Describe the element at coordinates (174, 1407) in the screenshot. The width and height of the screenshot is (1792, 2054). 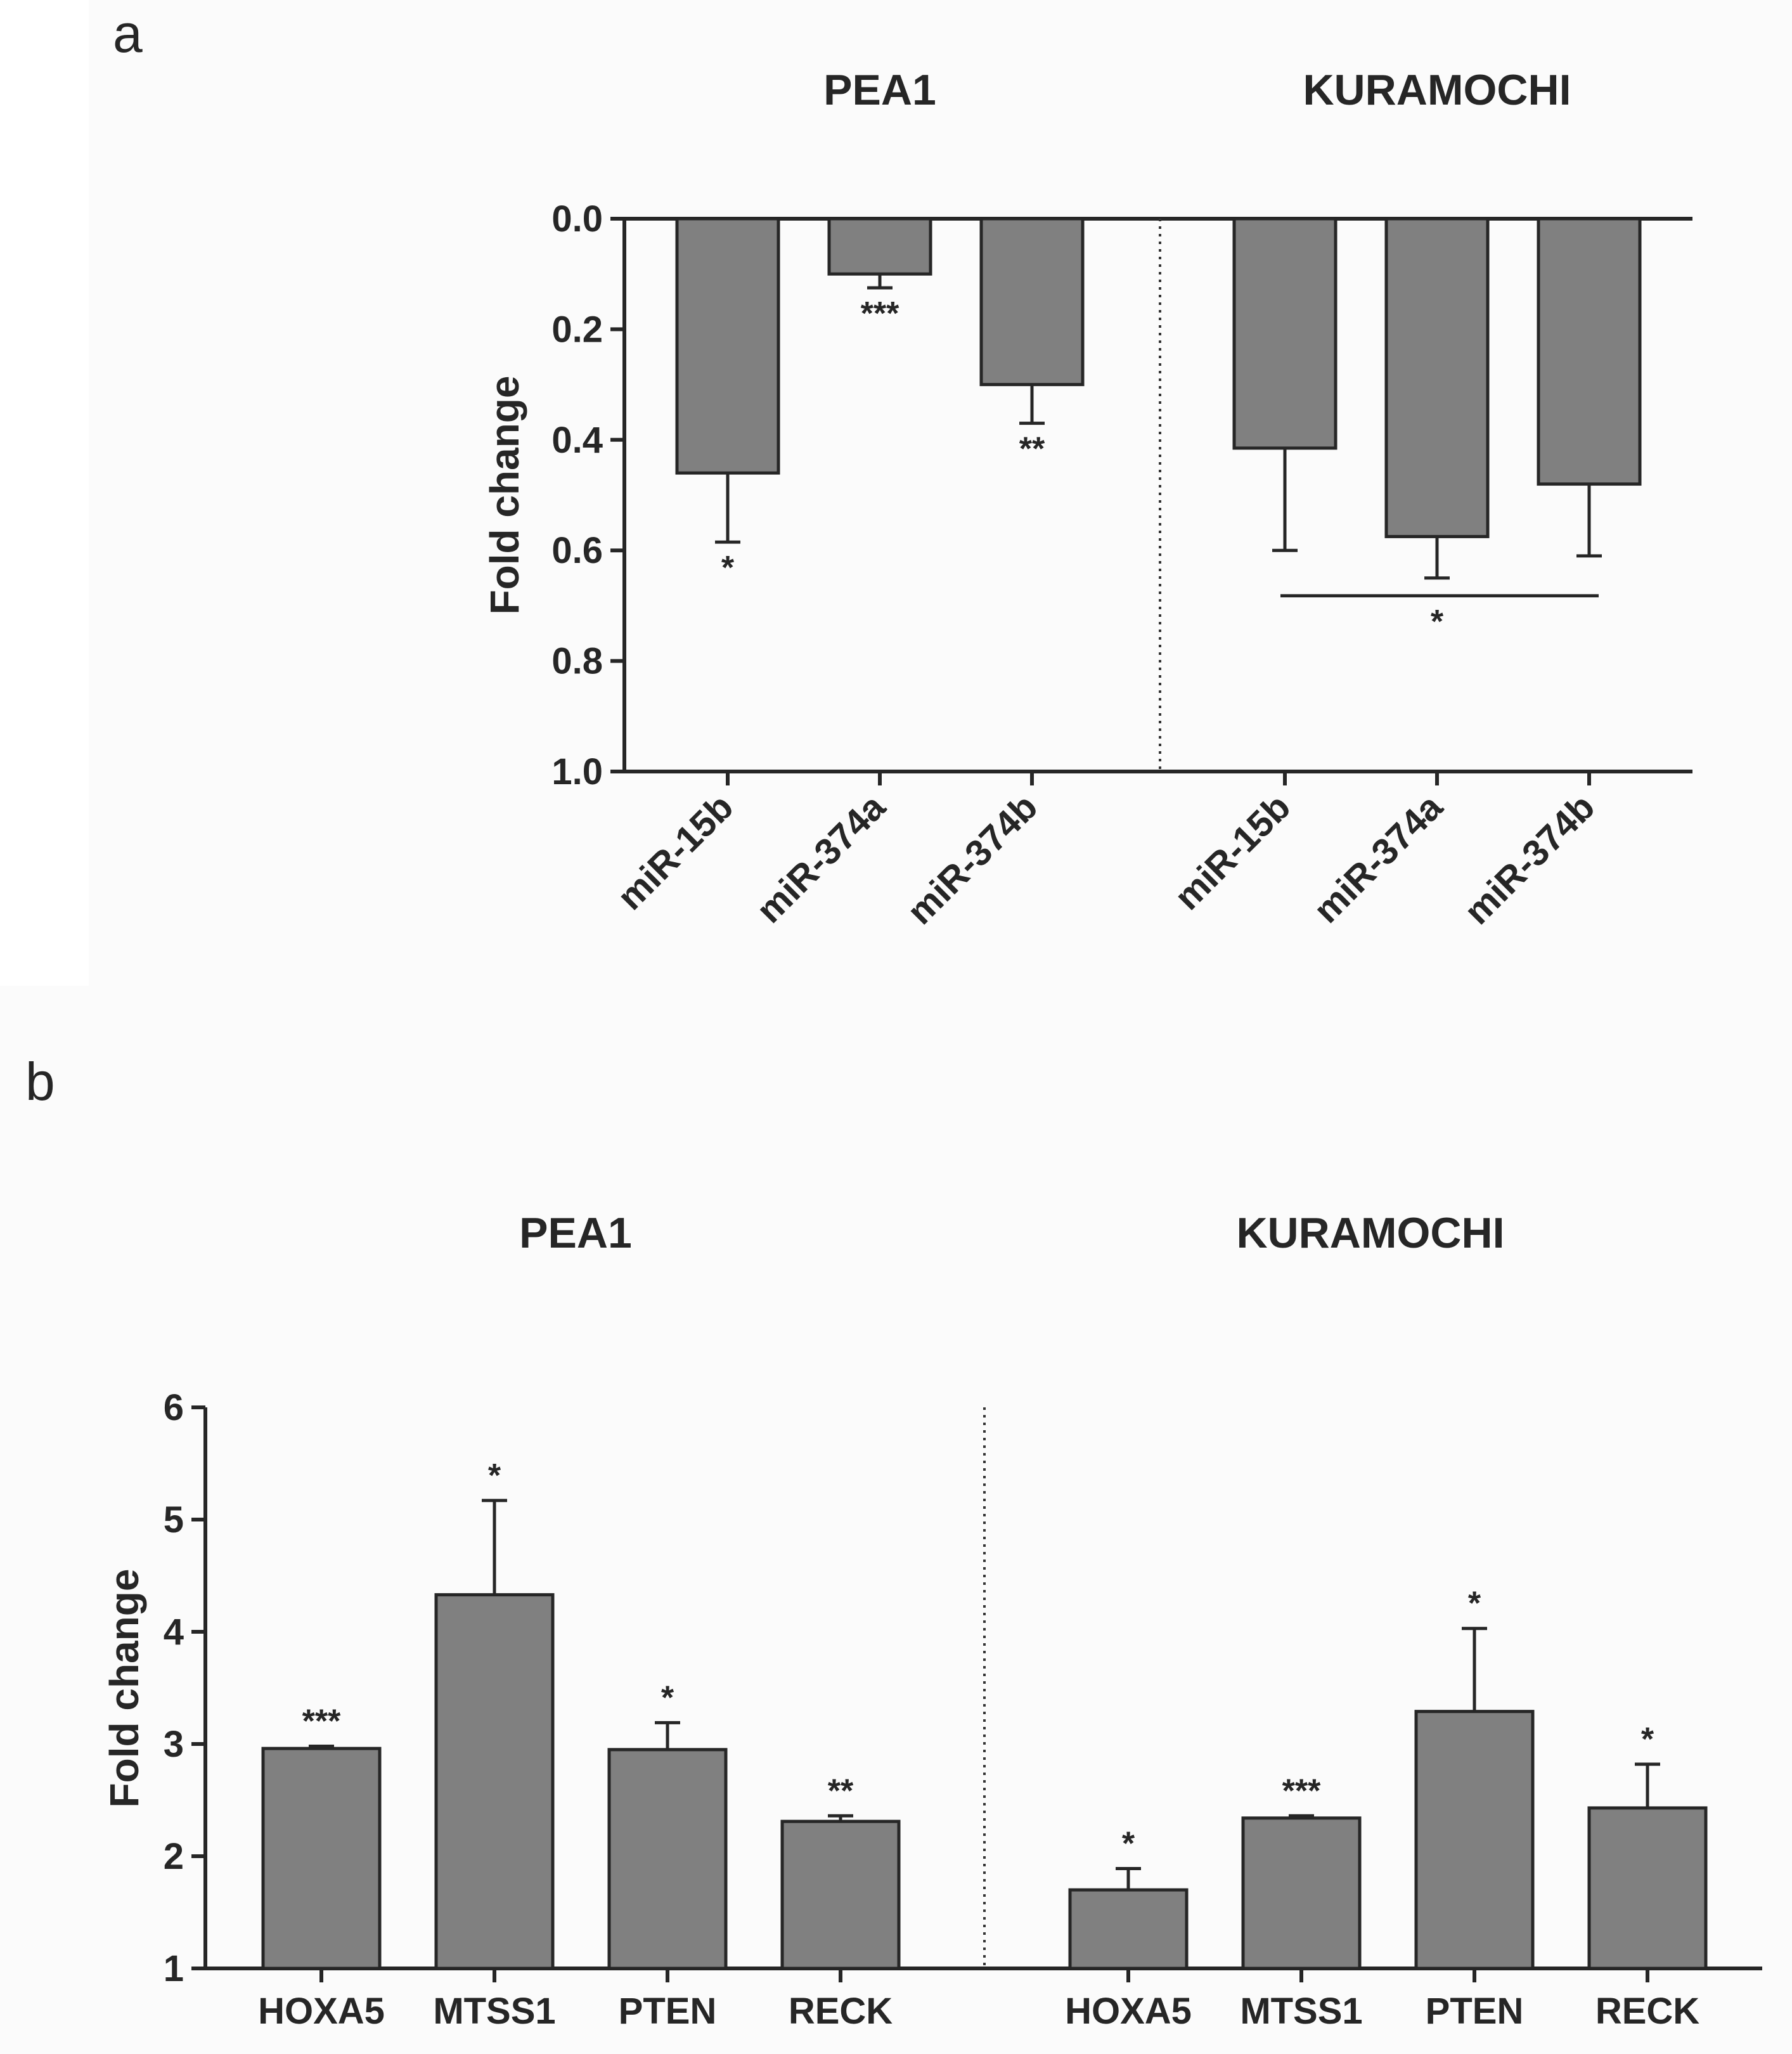
I see `y-tick-label: 6` at that location.